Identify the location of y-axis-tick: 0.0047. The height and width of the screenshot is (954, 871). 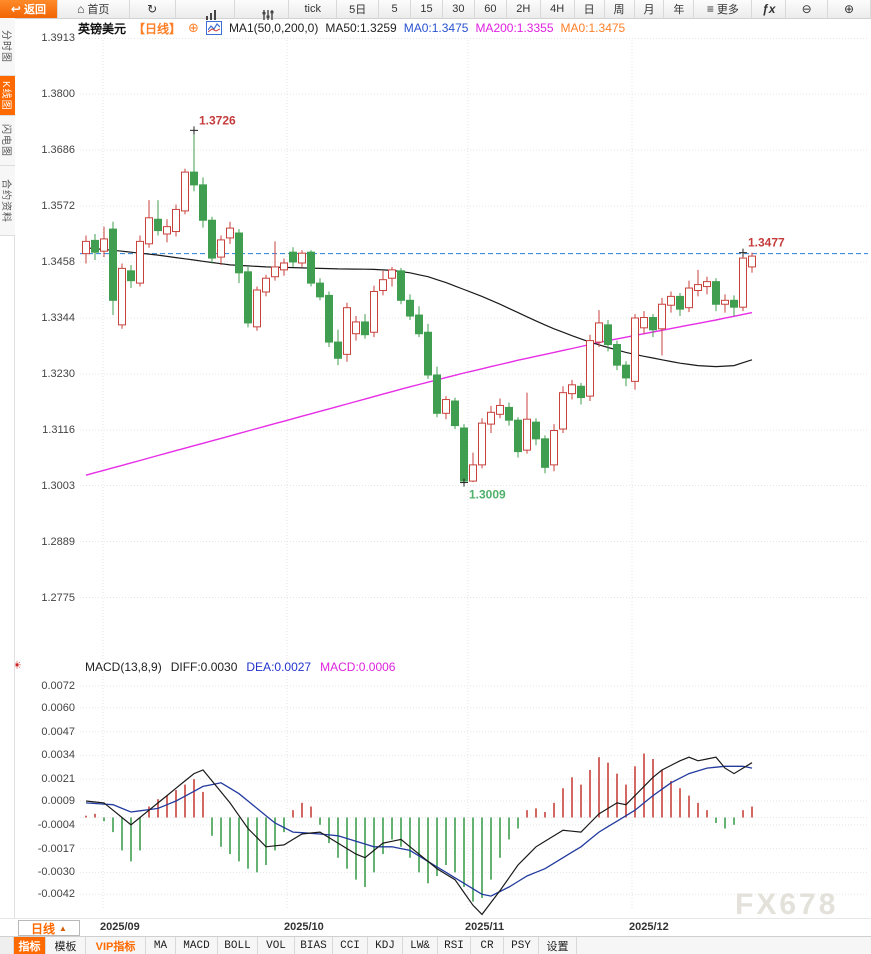
(58, 731).